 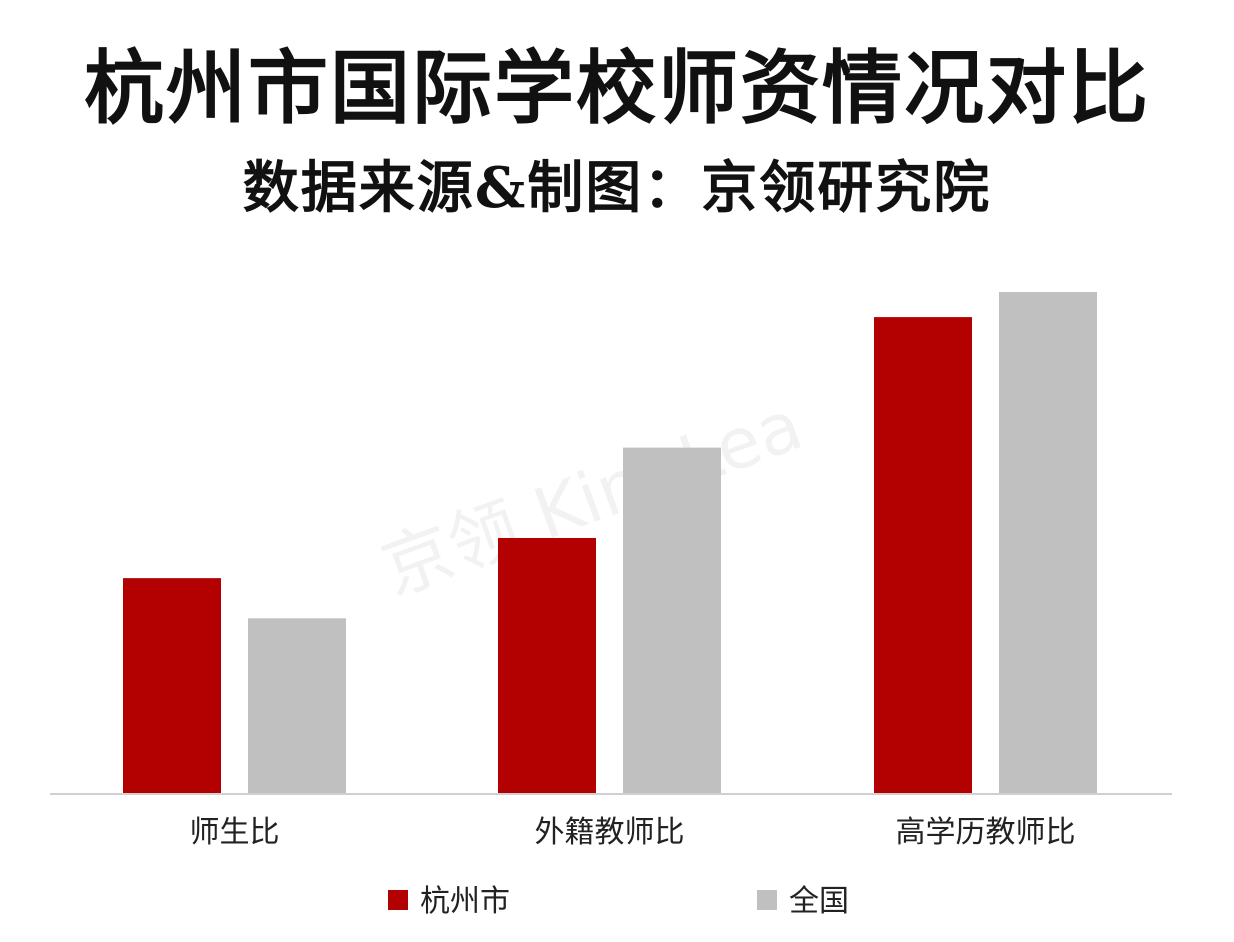 What do you see at coordinates (986, 832) in the screenshot?
I see `x-tick-label-2: 高学历教师比` at bounding box center [986, 832].